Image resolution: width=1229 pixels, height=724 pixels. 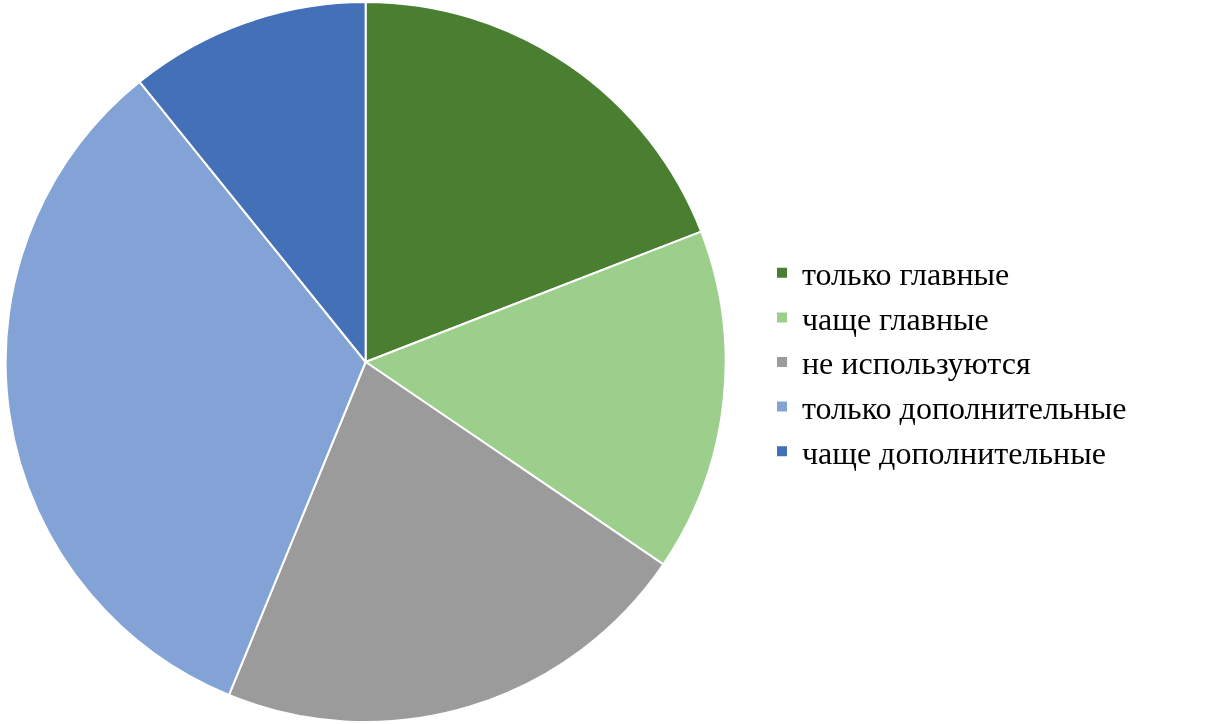 What do you see at coordinates (964, 408) in the screenshot?
I see `legend-label: только дополнительные` at bounding box center [964, 408].